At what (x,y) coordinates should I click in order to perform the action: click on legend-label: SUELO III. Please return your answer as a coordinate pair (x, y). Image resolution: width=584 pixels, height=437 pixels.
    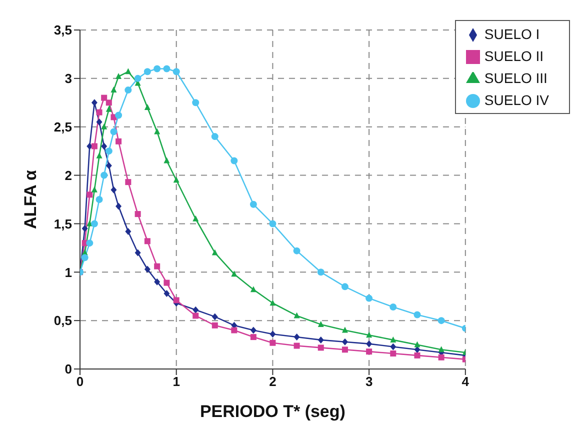
    Looking at the image, I should click on (516, 78).